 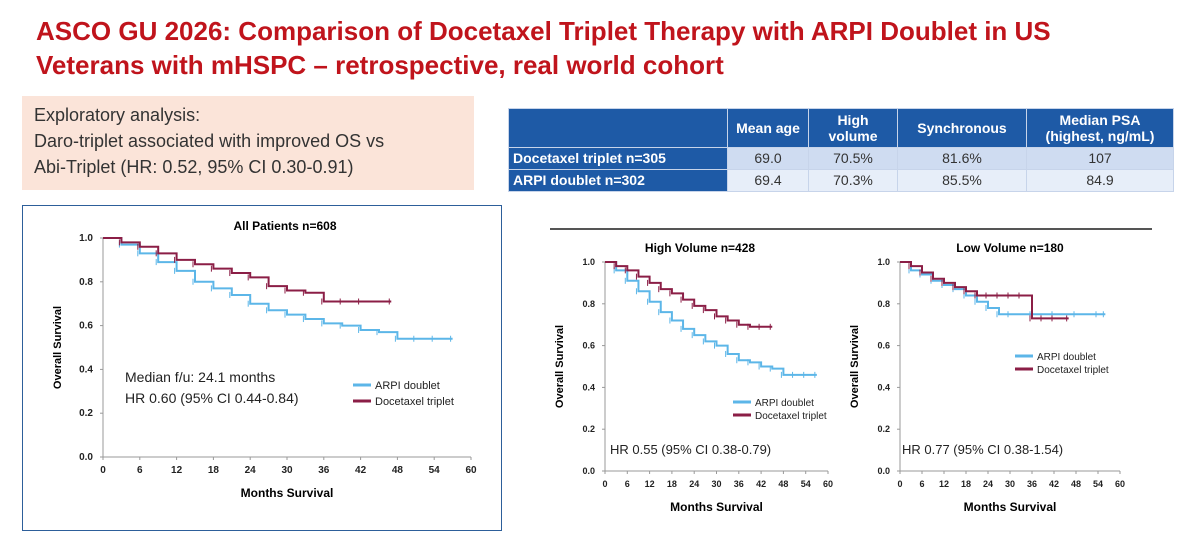 What do you see at coordinates (194, 167) in the screenshot?
I see `exploratory-line-3: Abi-Triplet (HR: 0.52, 95% CI 0.30-0.91)` at bounding box center [194, 167].